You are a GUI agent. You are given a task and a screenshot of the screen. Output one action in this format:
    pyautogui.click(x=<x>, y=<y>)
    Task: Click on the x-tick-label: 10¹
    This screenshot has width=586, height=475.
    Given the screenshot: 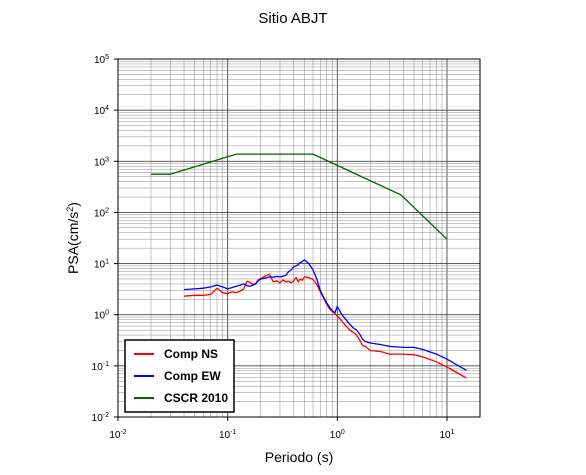 What is the action you would take?
    pyautogui.click(x=446, y=435)
    